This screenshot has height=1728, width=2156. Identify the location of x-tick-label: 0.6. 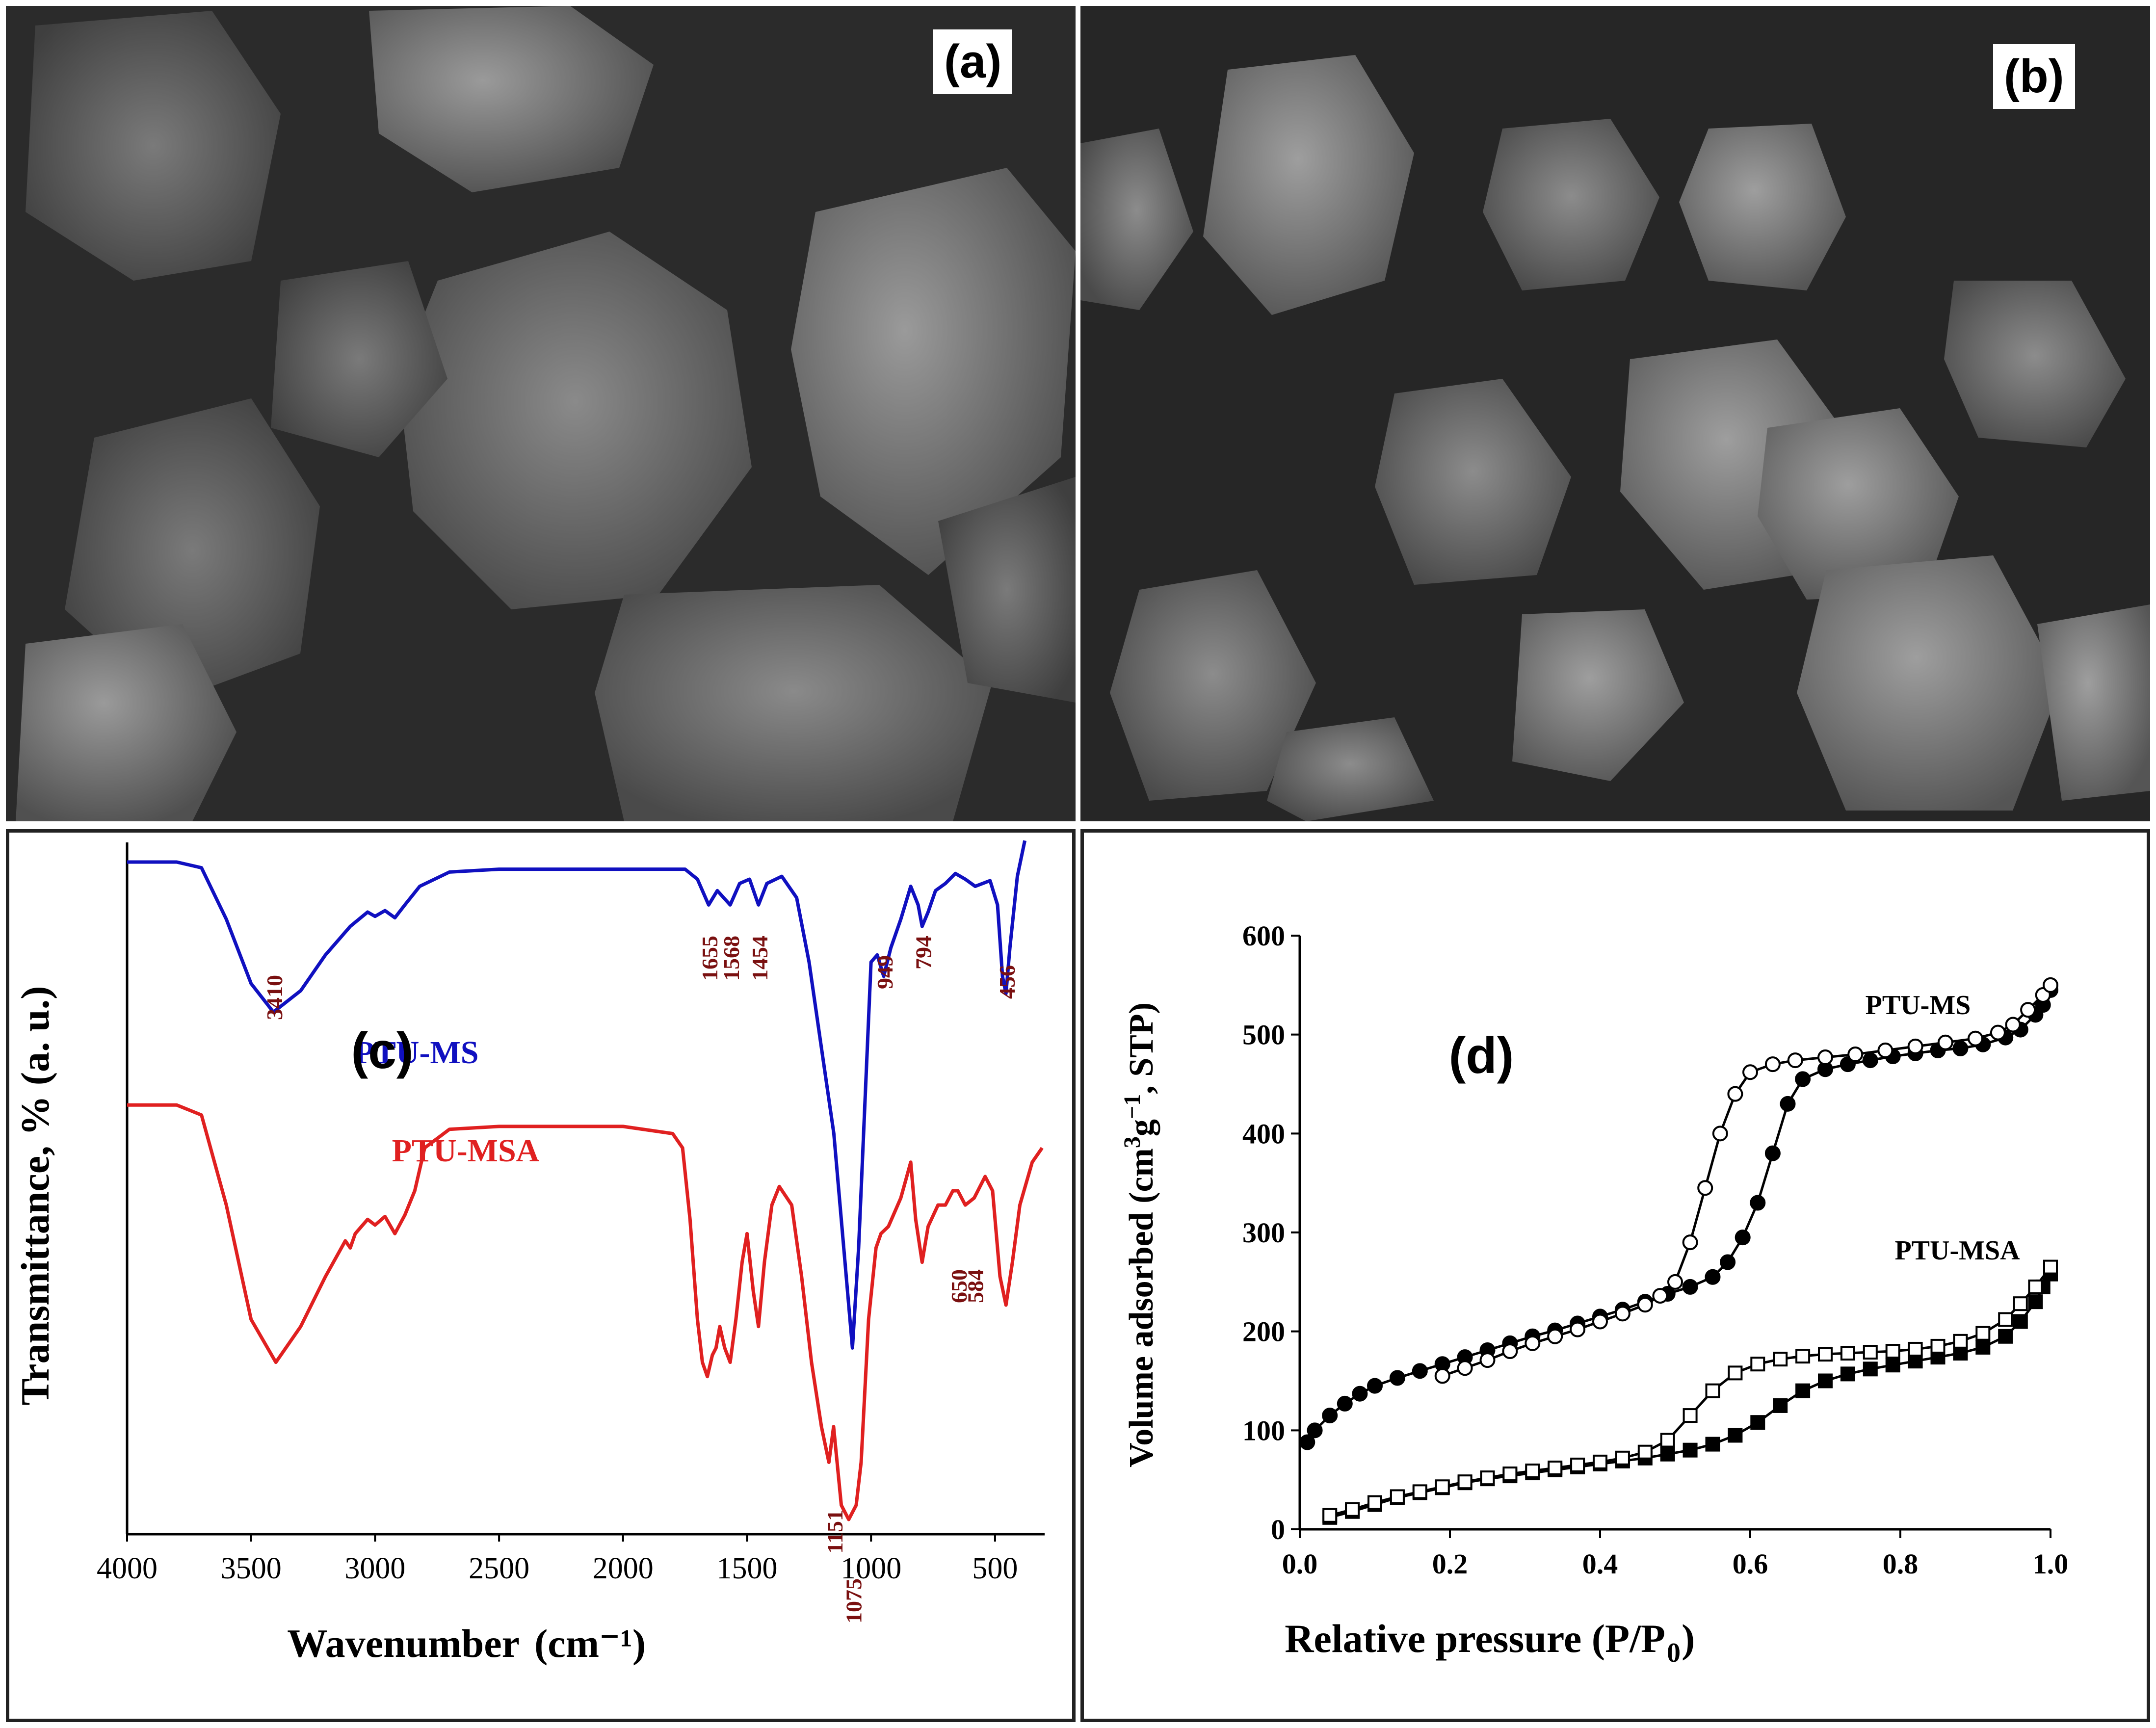
(1750, 1564).